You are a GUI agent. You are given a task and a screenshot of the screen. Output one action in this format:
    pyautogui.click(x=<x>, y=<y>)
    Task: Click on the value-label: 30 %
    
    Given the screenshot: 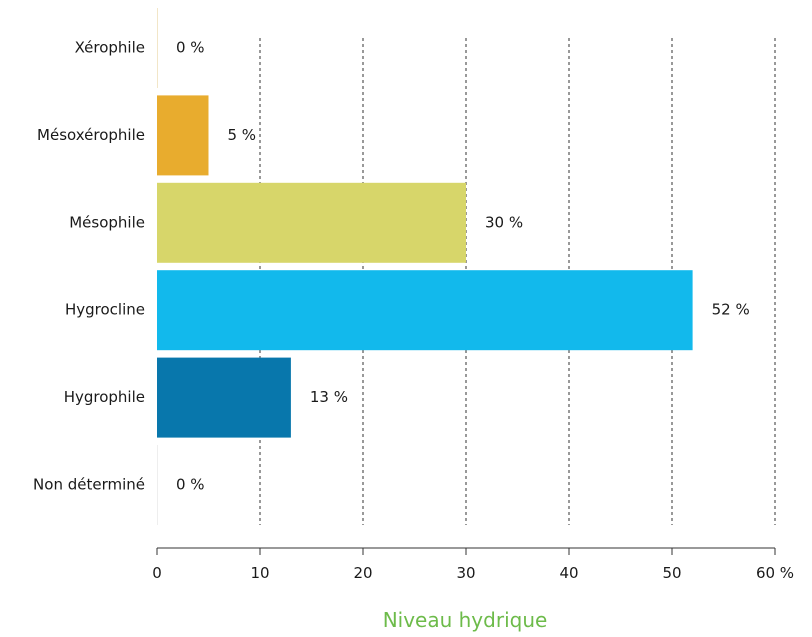 What is the action you would take?
    pyautogui.click(x=504, y=222)
    